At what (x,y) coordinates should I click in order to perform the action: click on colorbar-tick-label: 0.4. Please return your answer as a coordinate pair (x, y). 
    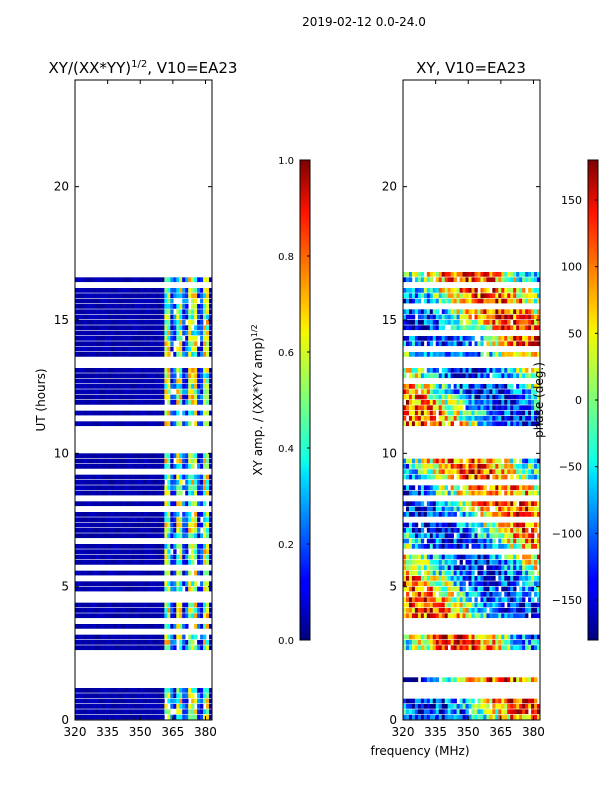
    Looking at the image, I should click on (286, 449).